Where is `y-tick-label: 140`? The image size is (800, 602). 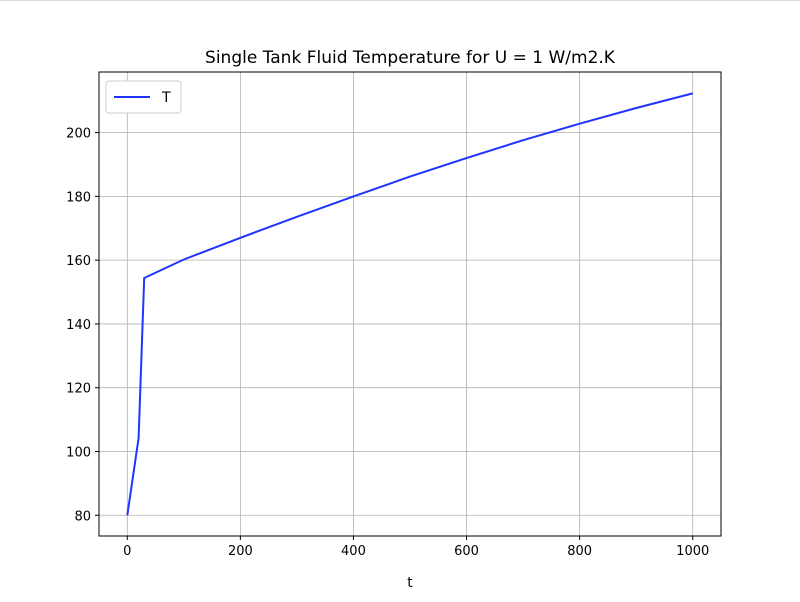
y-tick-label: 140 is located at coordinates (78, 325).